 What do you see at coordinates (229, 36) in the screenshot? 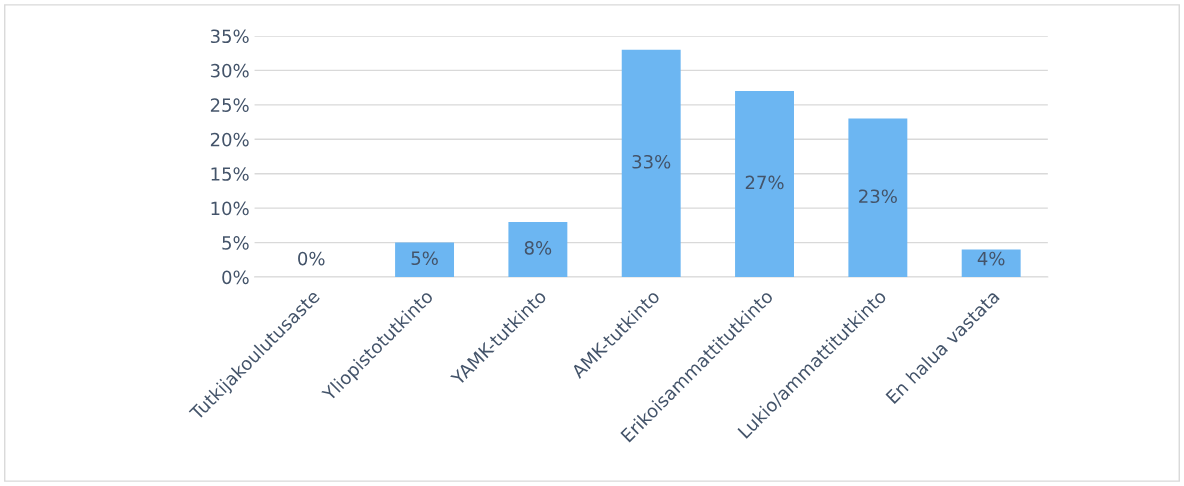
I see `y-tick-label: 35%` at bounding box center [229, 36].